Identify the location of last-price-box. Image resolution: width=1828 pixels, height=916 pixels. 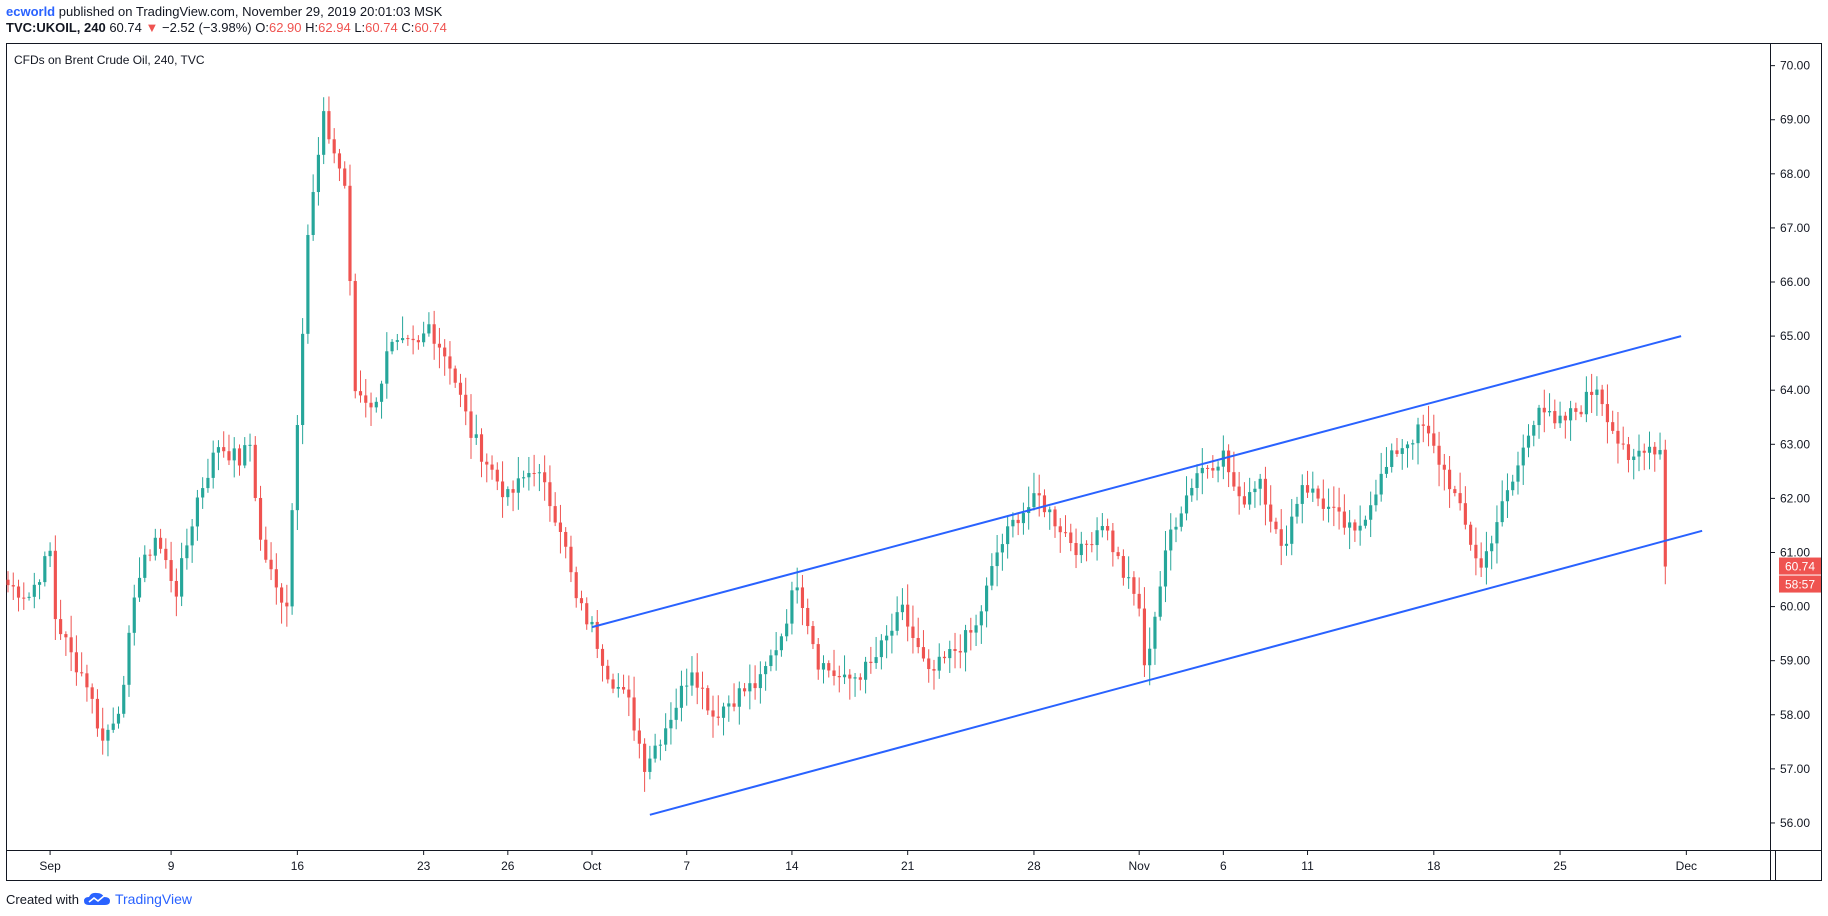
(1800, 566).